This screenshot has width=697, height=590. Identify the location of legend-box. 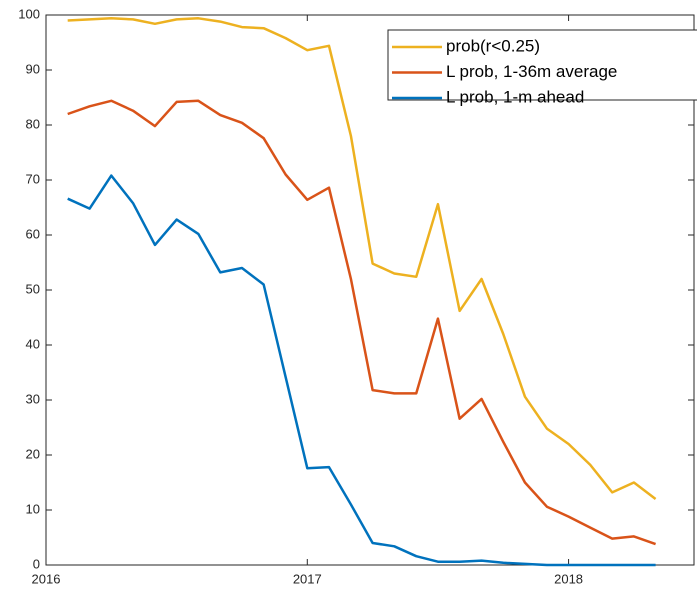
(542, 65).